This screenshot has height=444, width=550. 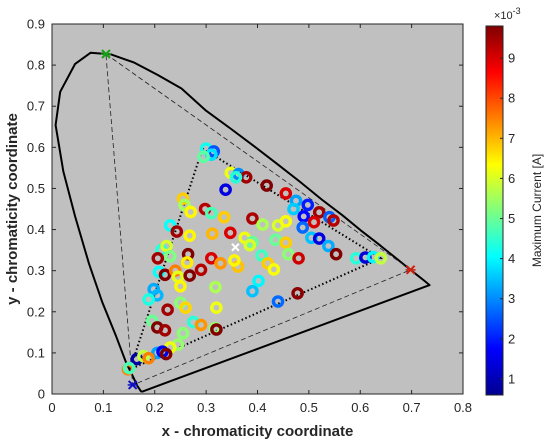 I want to click on x-tick-label: 0.5, so click(x=309, y=407).